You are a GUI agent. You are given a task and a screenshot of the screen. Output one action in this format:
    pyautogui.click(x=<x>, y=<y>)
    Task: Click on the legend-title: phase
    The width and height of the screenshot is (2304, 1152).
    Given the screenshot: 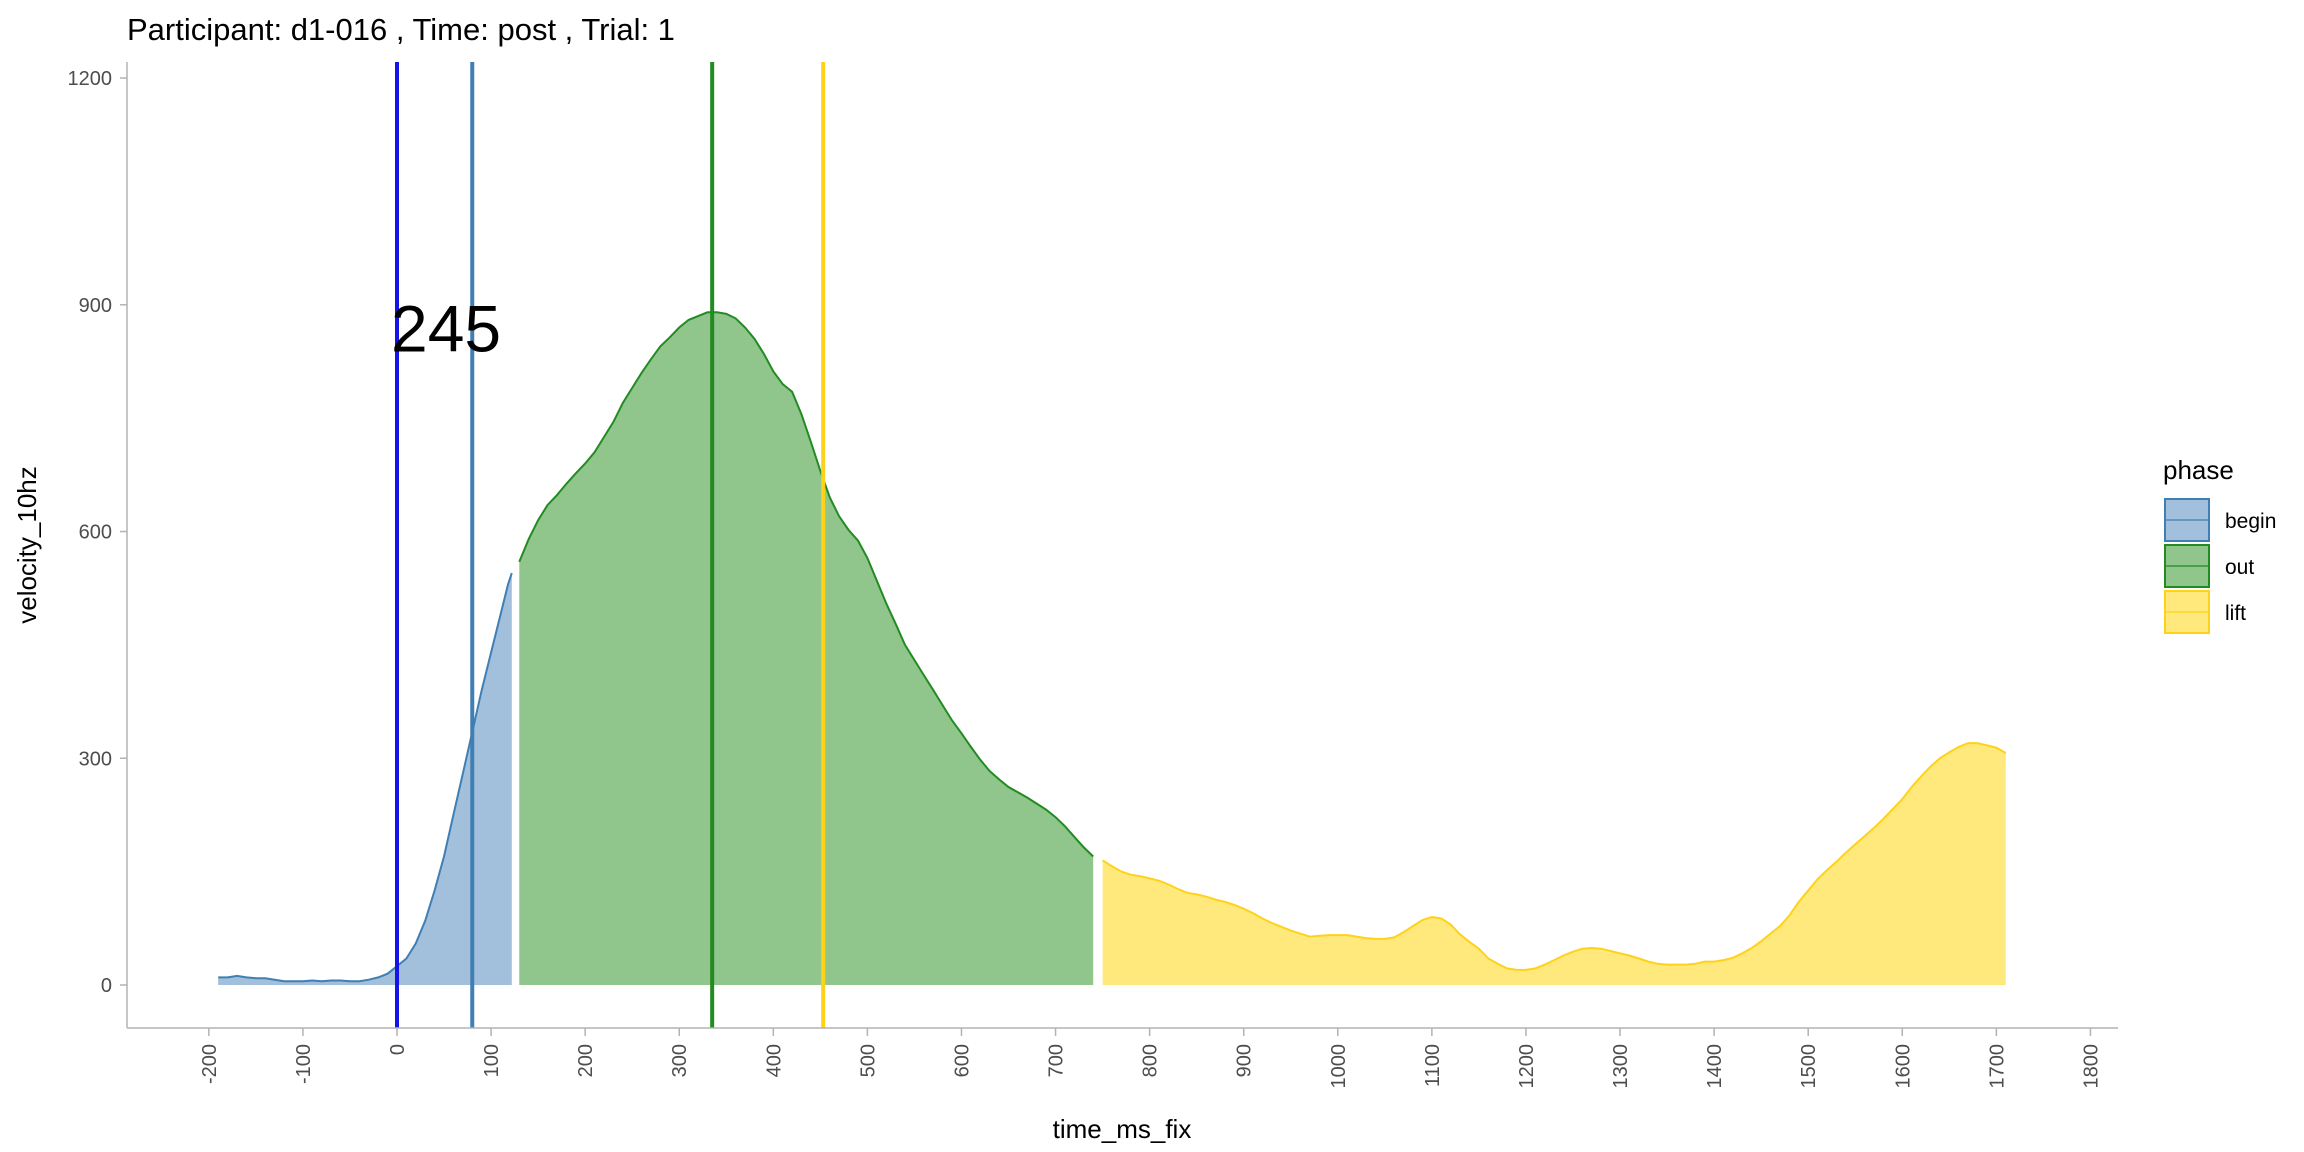 What is the action you would take?
    pyautogui.click(x=2198, y=470)
    